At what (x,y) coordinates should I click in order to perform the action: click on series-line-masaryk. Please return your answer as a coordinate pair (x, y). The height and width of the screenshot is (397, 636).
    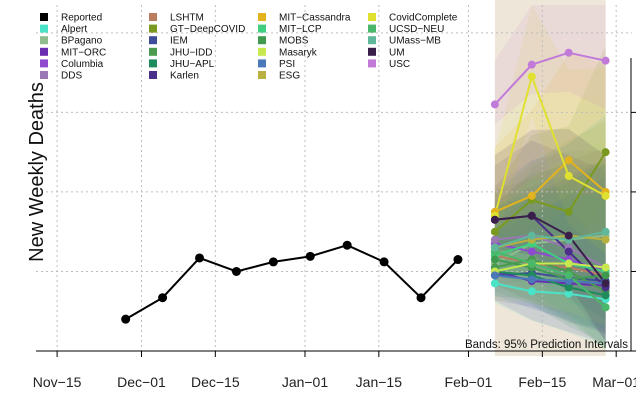
    Looking at the image, I should click on (550, 267).